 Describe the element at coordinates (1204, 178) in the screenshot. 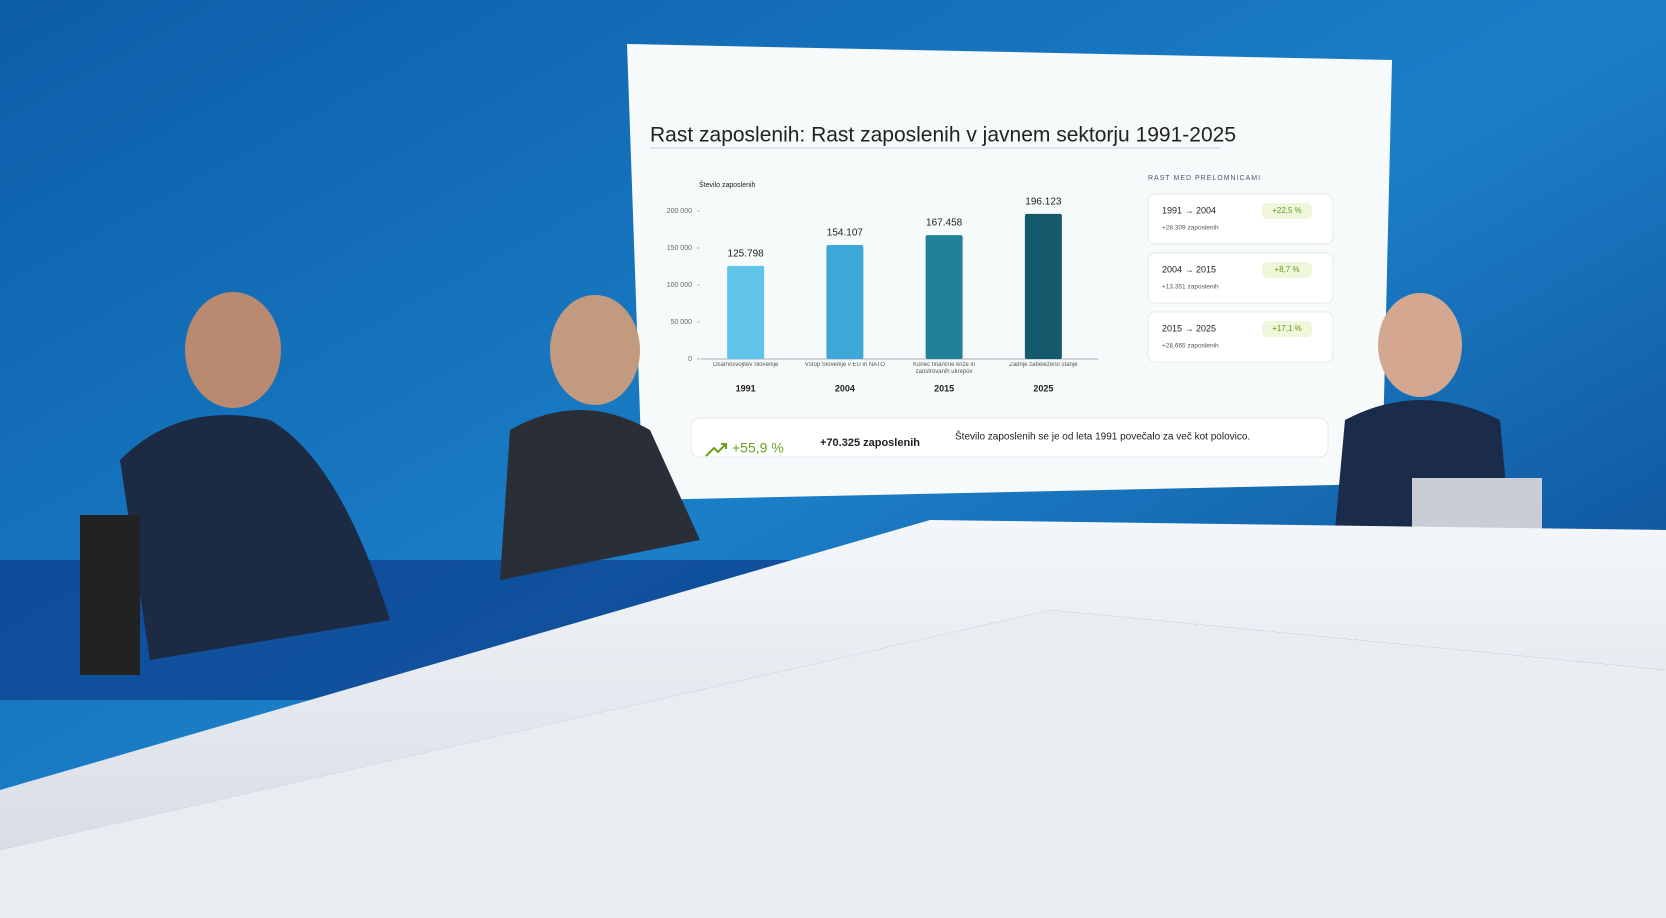

I see `panel-title: RAST MED PRELOMNICAMI` at that location.